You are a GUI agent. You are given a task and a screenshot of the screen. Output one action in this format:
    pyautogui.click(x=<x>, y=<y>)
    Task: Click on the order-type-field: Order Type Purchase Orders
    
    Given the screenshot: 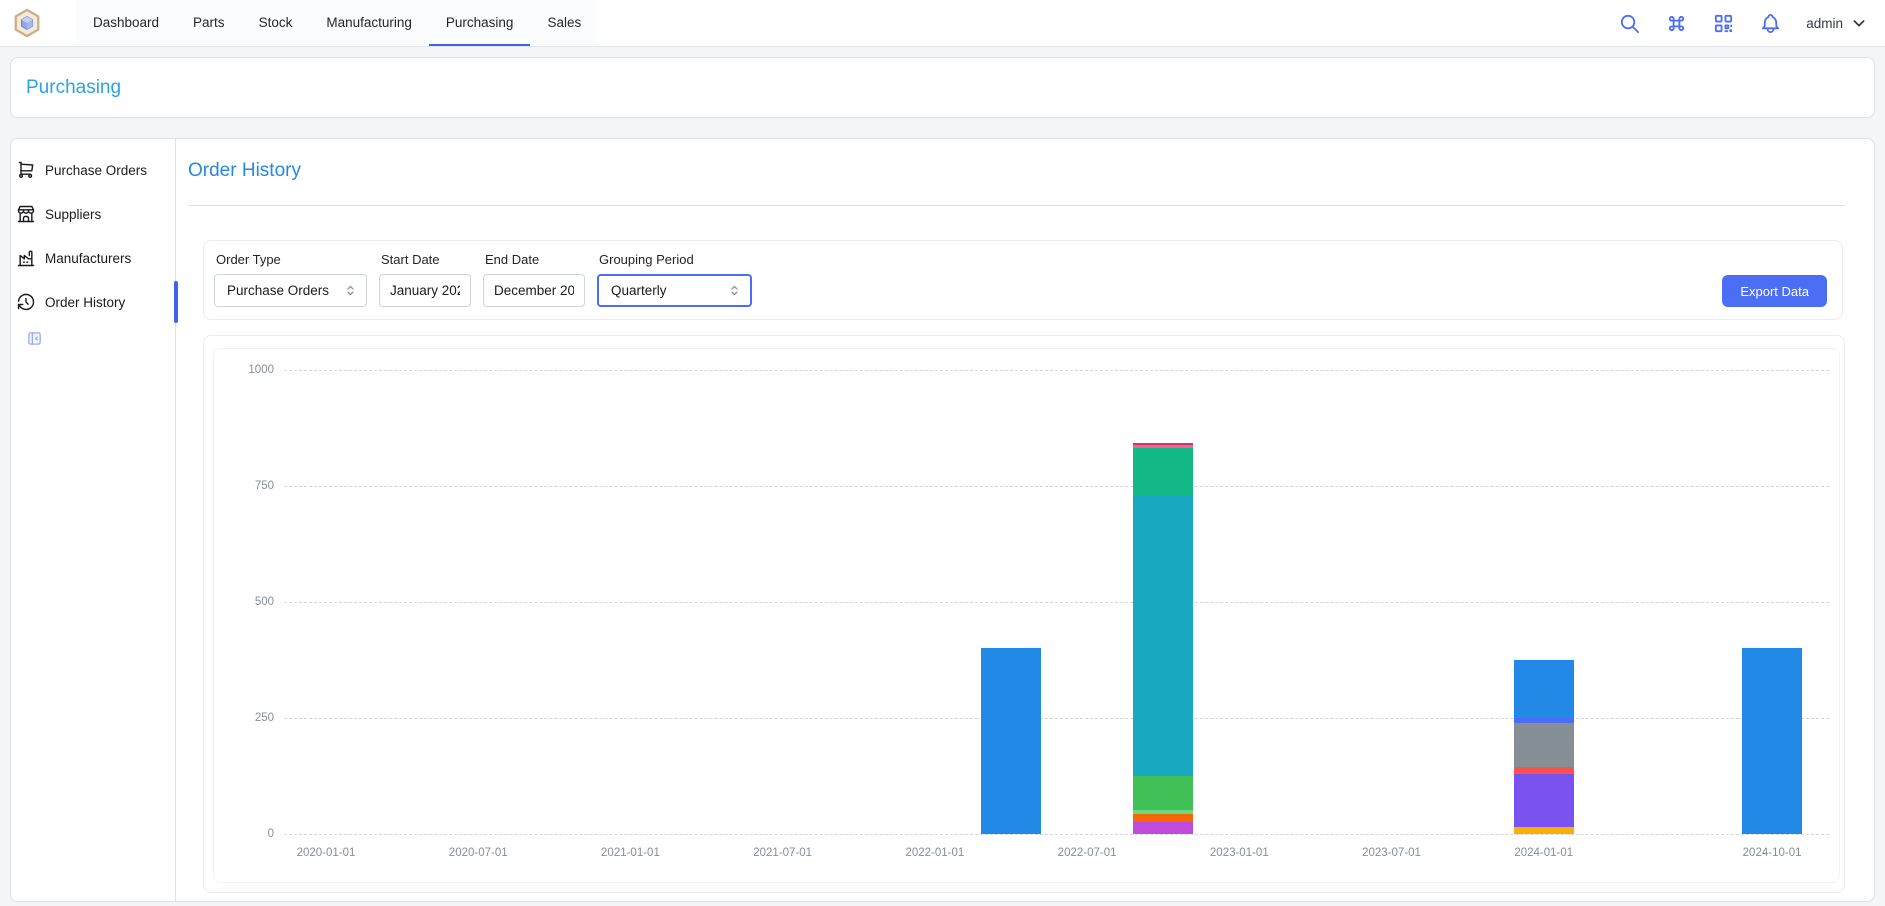 What is the action you would take?
    pyautogui.click(x=290, y=279)
    